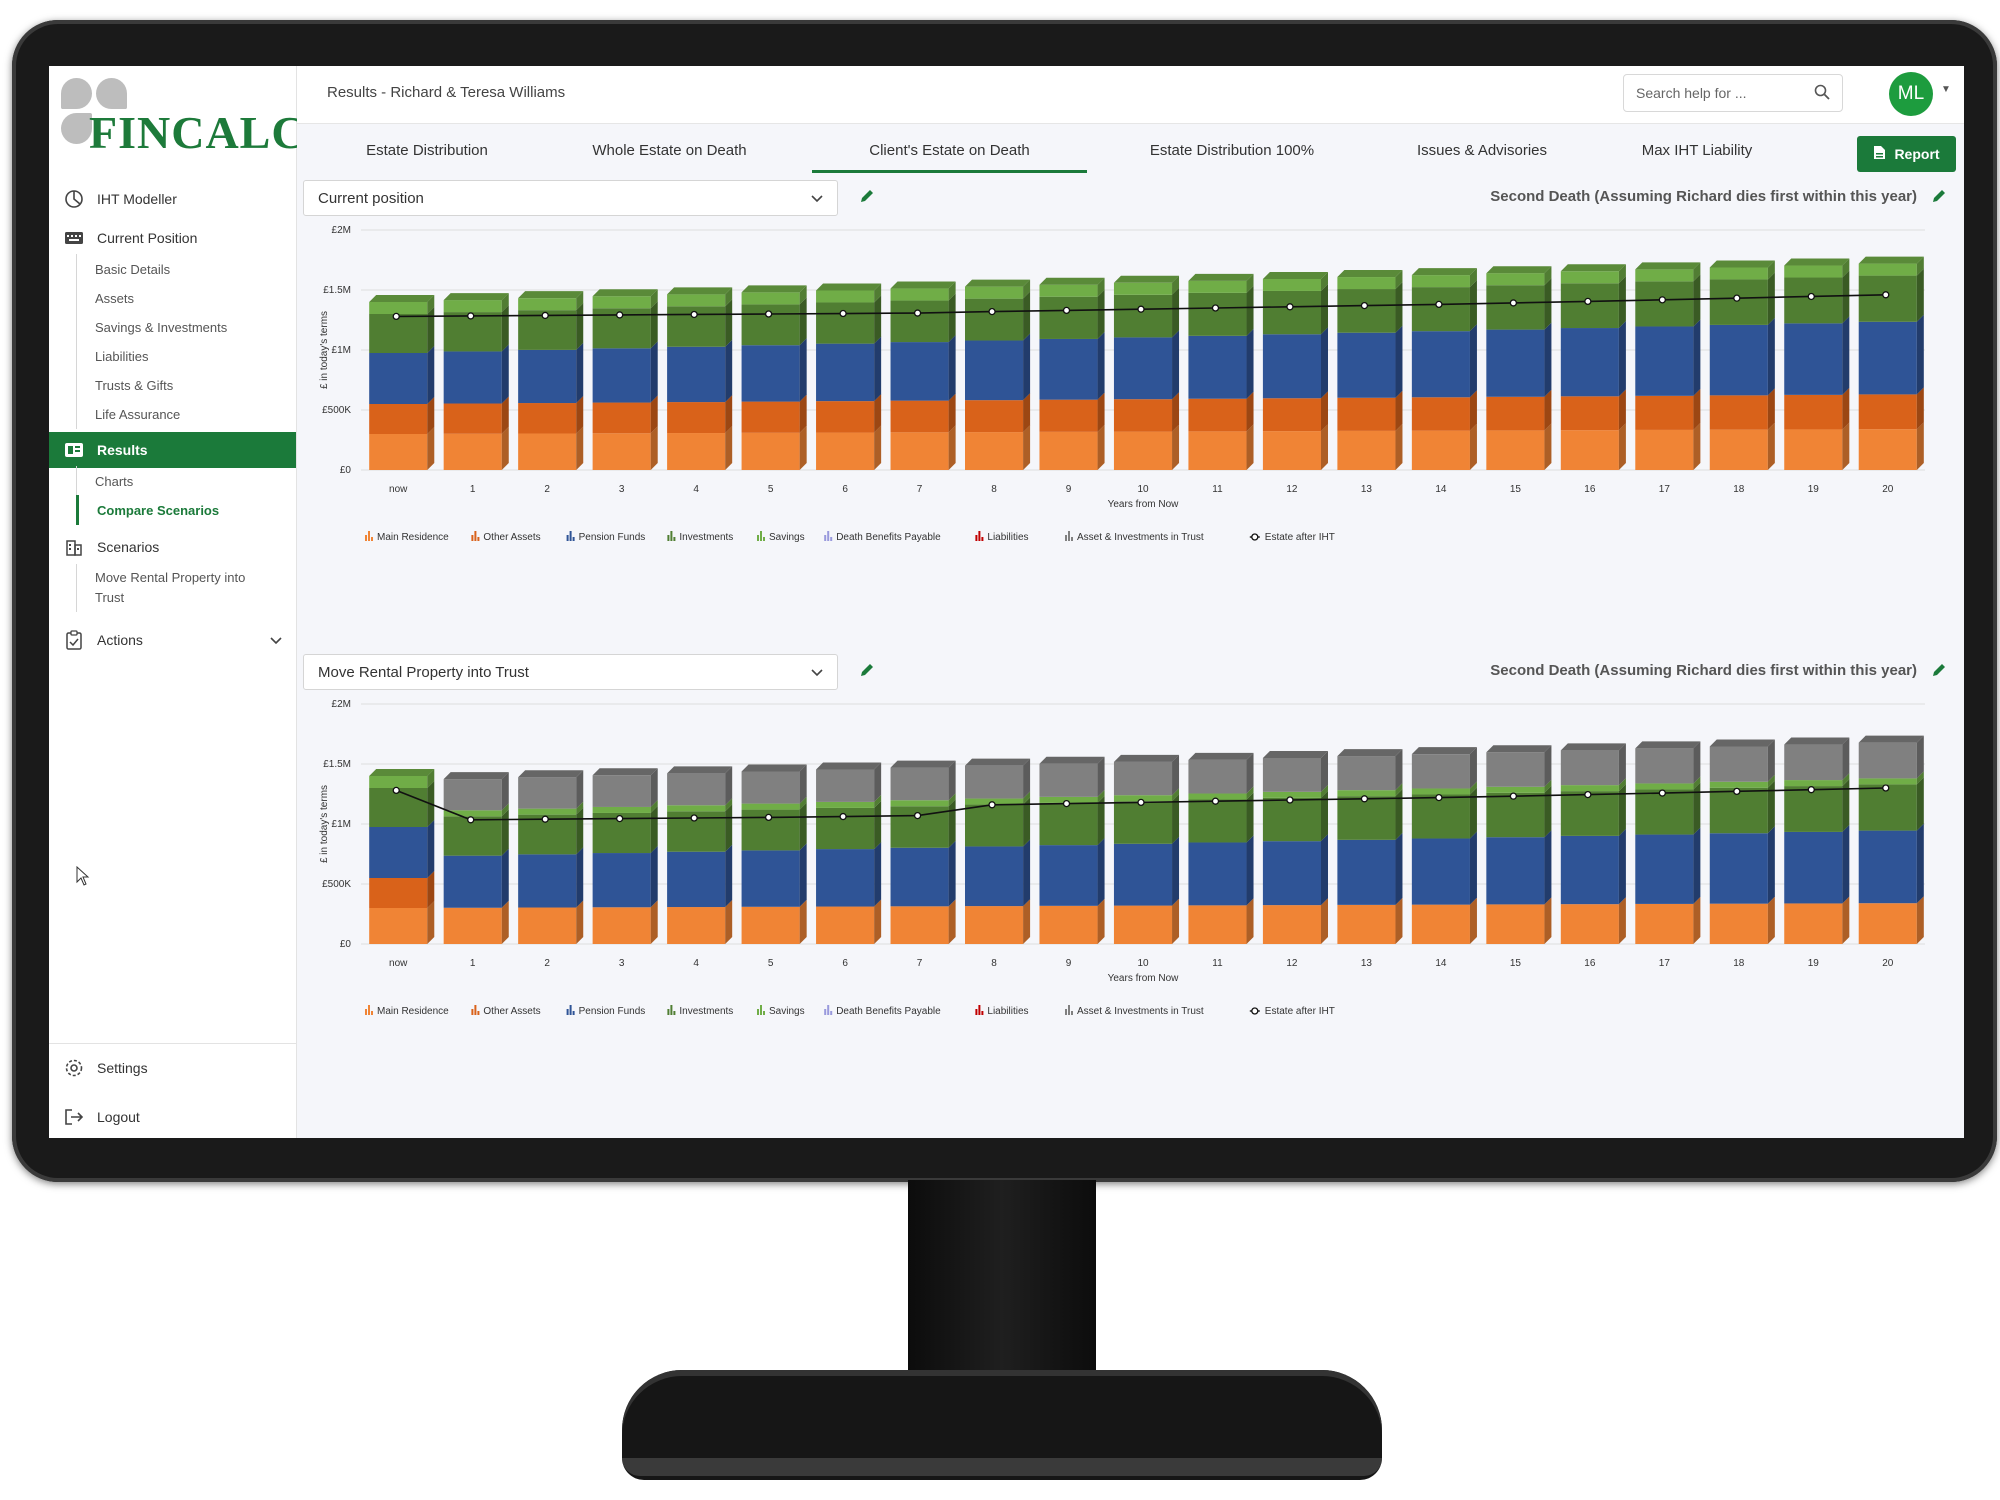 This screenshot has height=1500, width=2000. I want to click on chevron-down-icon, so click(276, 640).